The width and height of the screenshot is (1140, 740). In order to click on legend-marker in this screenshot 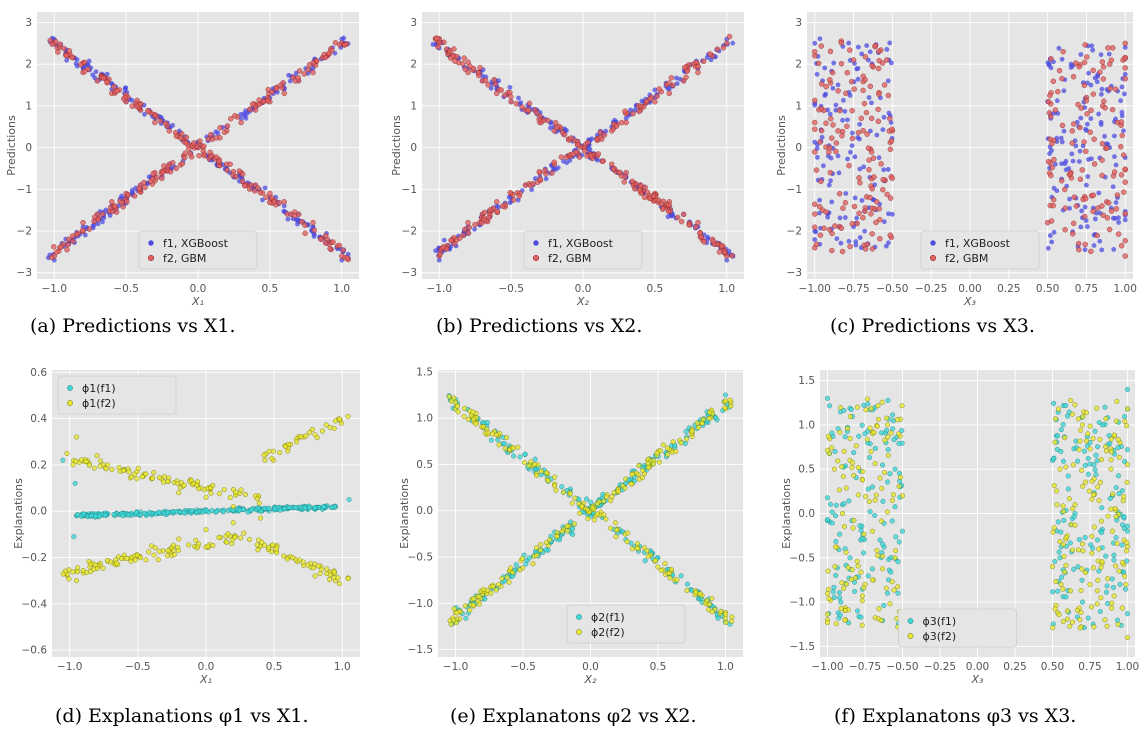, I will do `click(933, 258)`.